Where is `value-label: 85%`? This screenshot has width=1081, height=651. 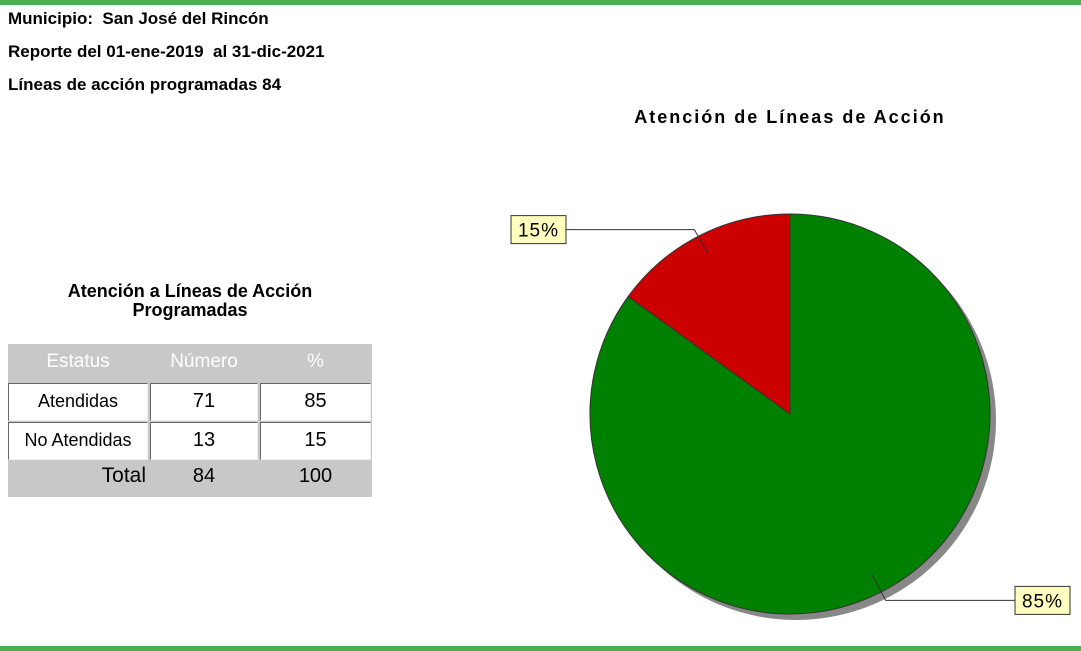 value-label: 85% is located at coordinates (1042, 601).